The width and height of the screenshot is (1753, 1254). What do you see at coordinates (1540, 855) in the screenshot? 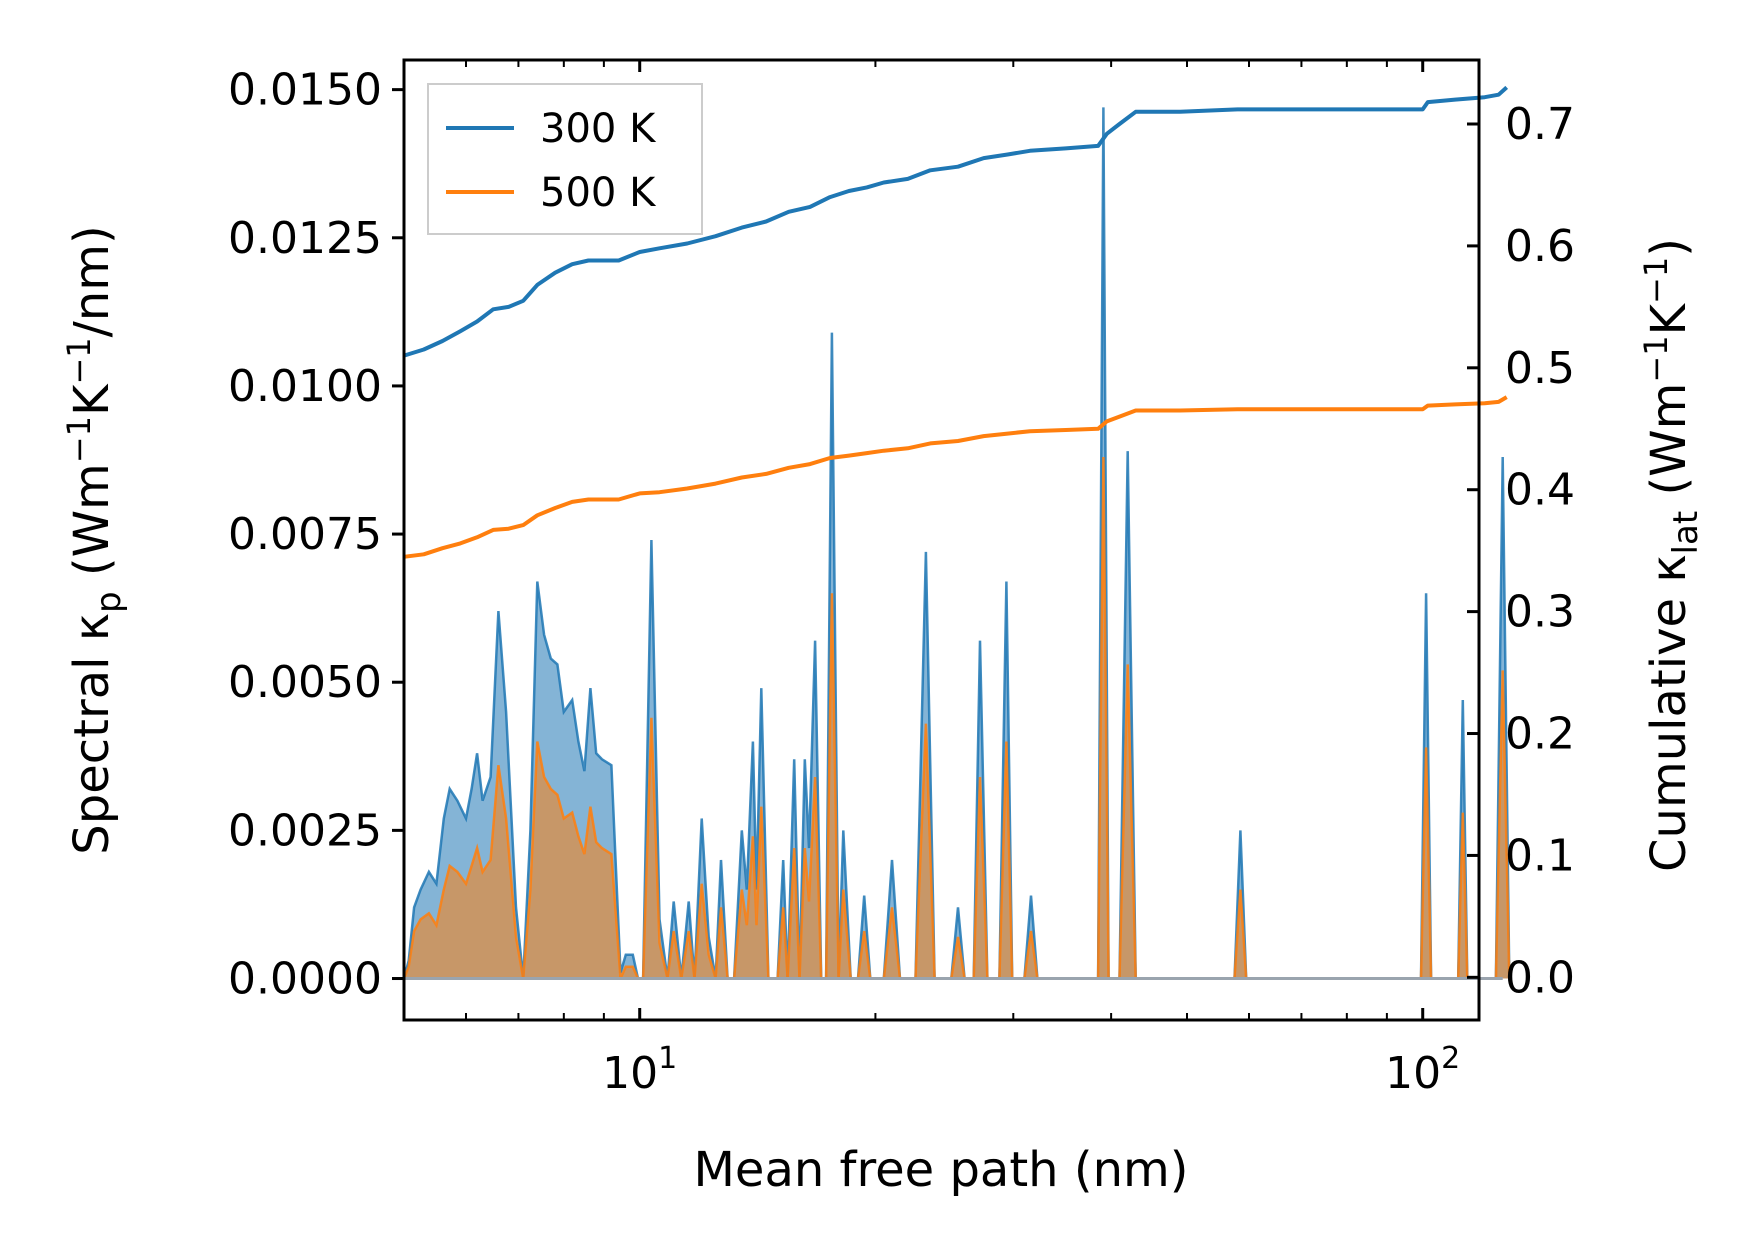
I see `right-tick-label: 0.1` at bounding box center [1540, 855].